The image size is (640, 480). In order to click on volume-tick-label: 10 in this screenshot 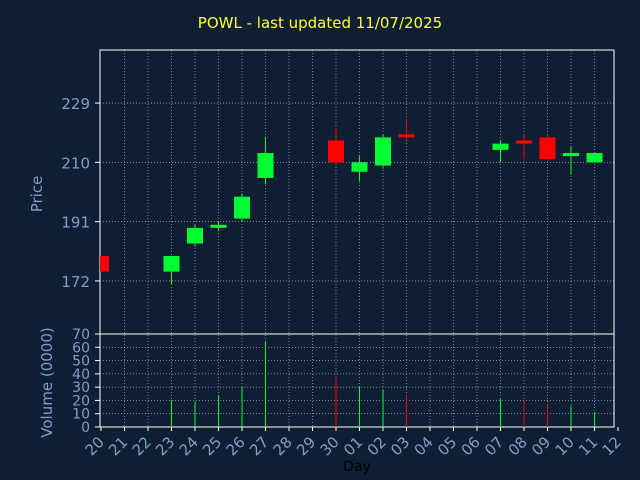, I will do `click(81, 415)`.